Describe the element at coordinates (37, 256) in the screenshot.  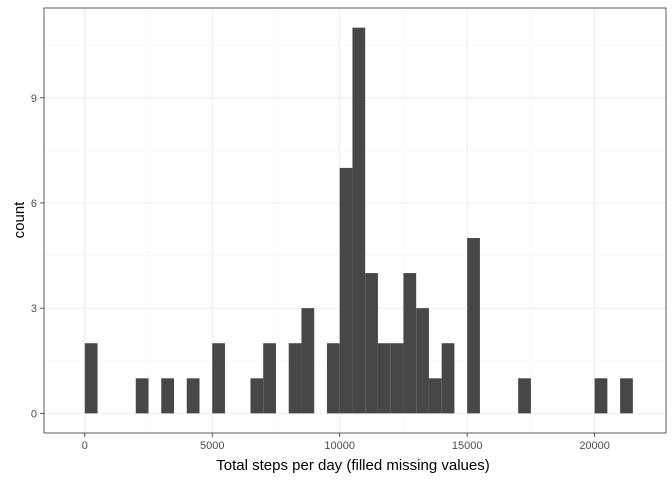
I see `y-axis-ticks: 0 3 6 9` at that location.